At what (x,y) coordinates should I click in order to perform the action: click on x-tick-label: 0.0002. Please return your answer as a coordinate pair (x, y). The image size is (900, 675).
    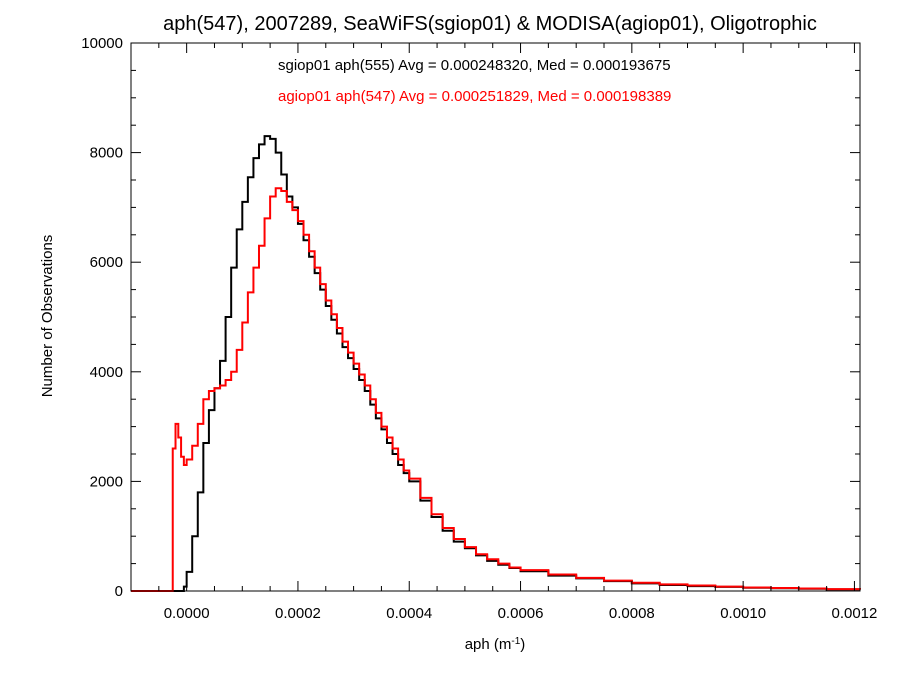
    Looking at the image, I should click on (298, 613).